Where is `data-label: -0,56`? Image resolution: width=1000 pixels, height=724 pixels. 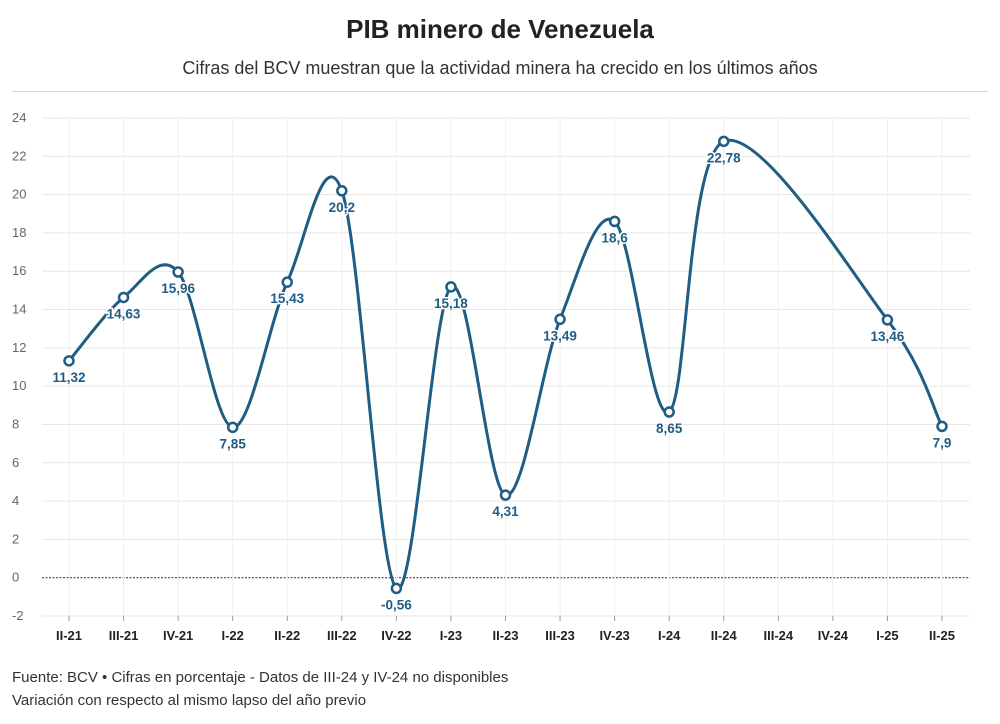 data-label: -0,56 is located at coordinates (396, 604).